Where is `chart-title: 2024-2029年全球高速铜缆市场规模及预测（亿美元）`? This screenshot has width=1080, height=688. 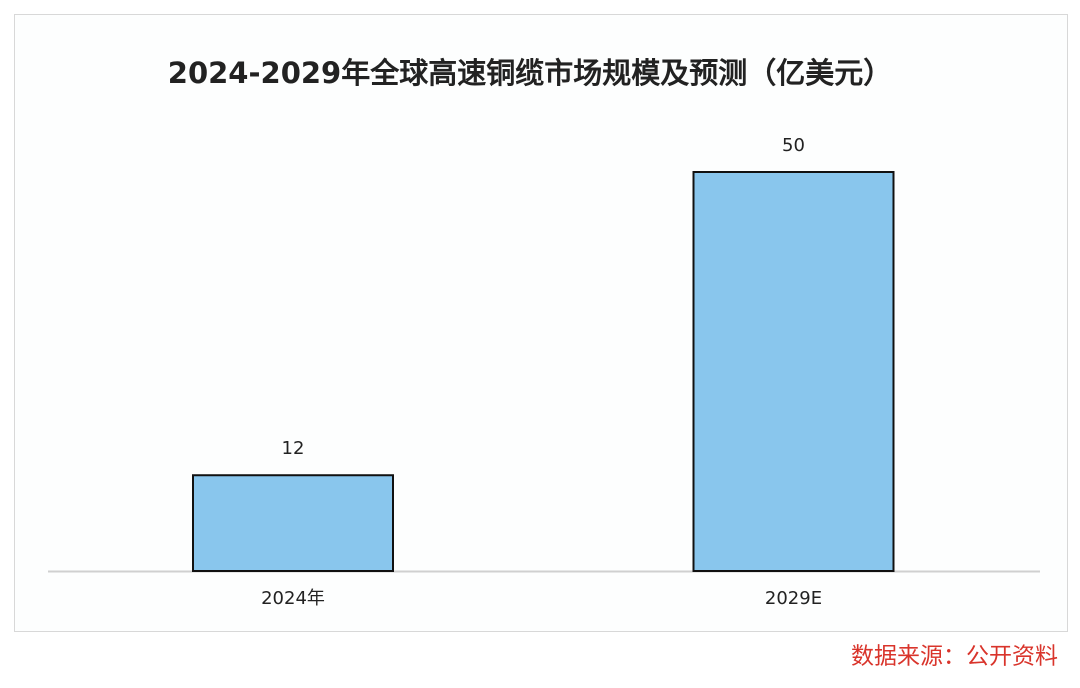 chart-title: 2024-2029年全球高速铜缆市场规模及预测（亿美元） is located at coordinates (530, 73).